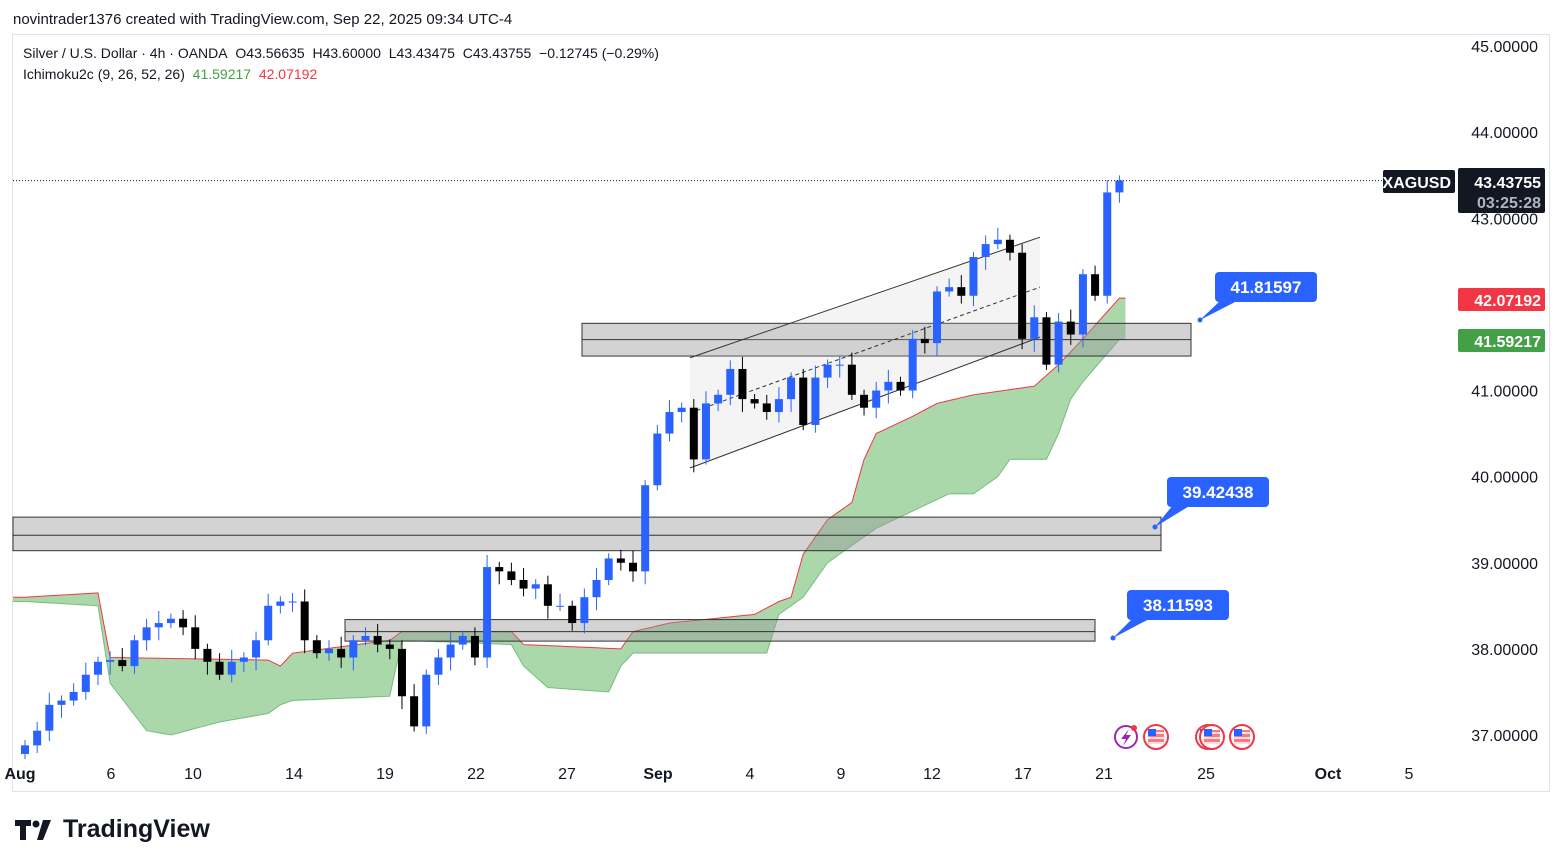 The image size is (1564, 868). What do you see at coordinates (104, 74) in the screenshot?
I see `indicator-name: Ichimoku2c (9, 26, 52, 26)` at bounding box center [104, 74].